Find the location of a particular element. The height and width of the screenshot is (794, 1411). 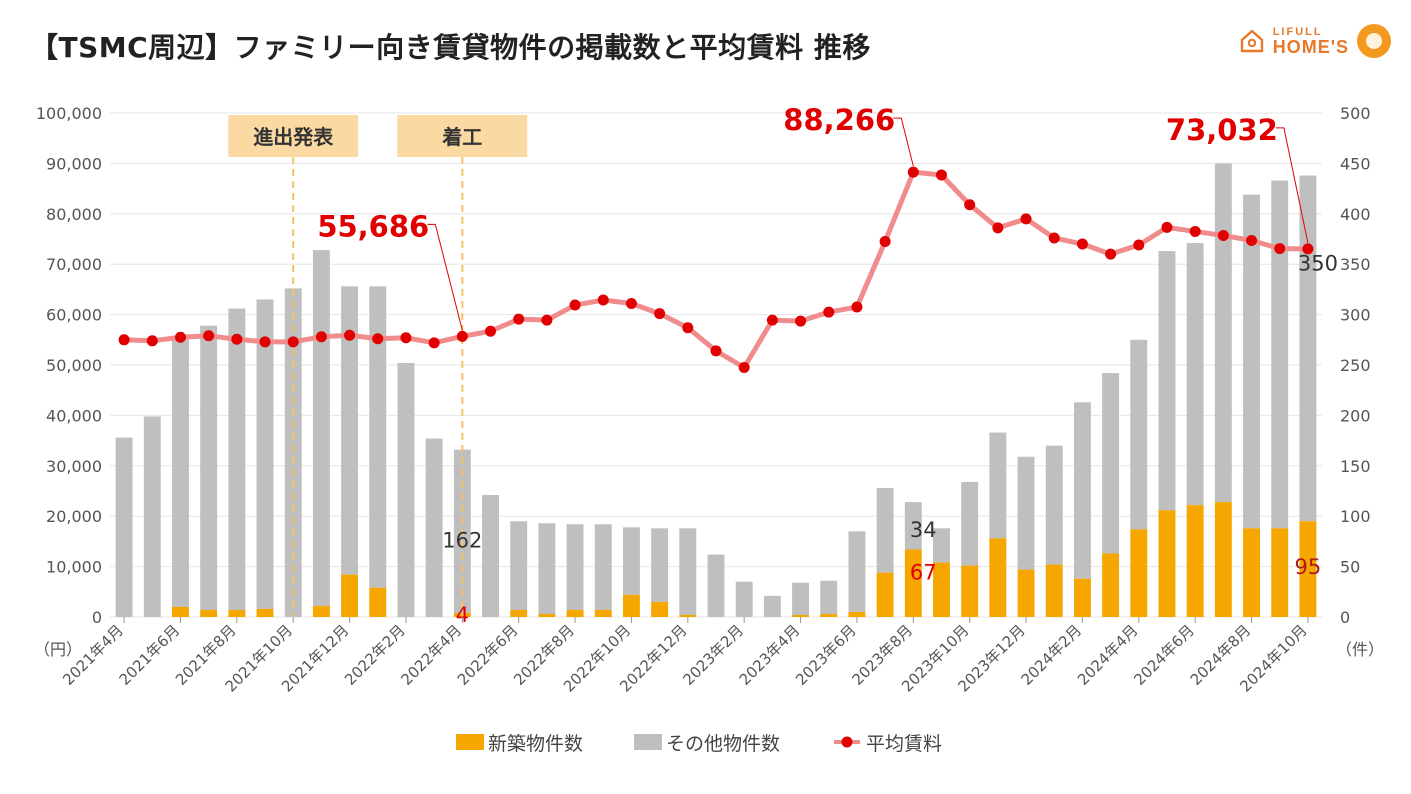

right-axis-tick-label: 250 is located at coordinates (1355, 365).